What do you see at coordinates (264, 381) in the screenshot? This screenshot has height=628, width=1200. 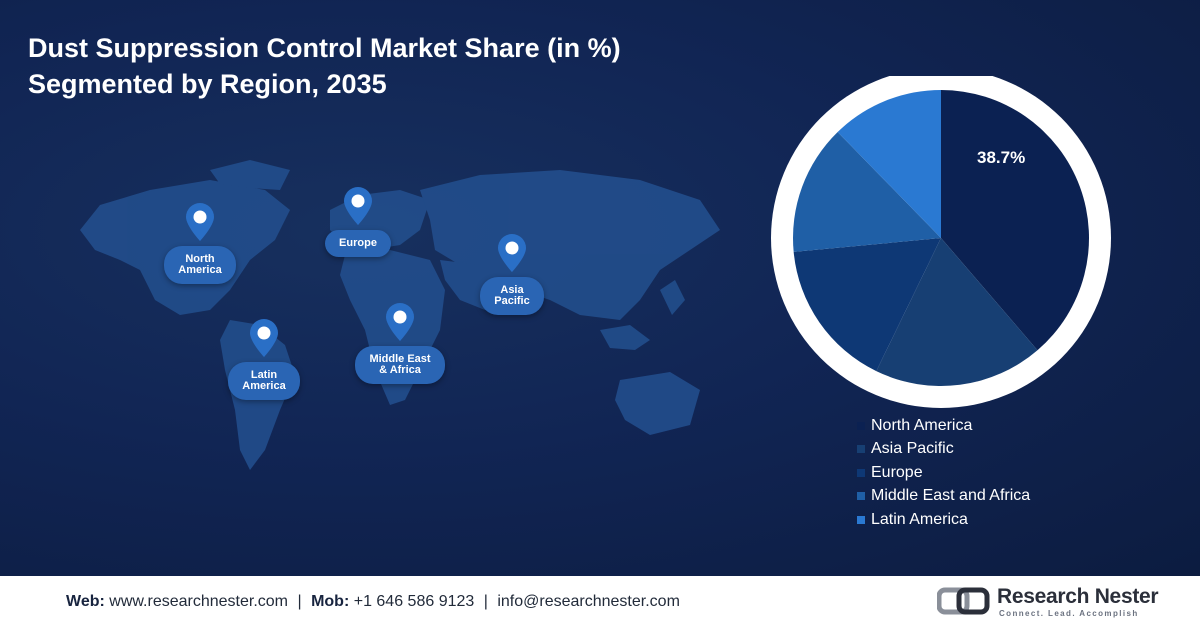 I see `region-label-latin-america: Latin America` at bounding box center [264, 381].